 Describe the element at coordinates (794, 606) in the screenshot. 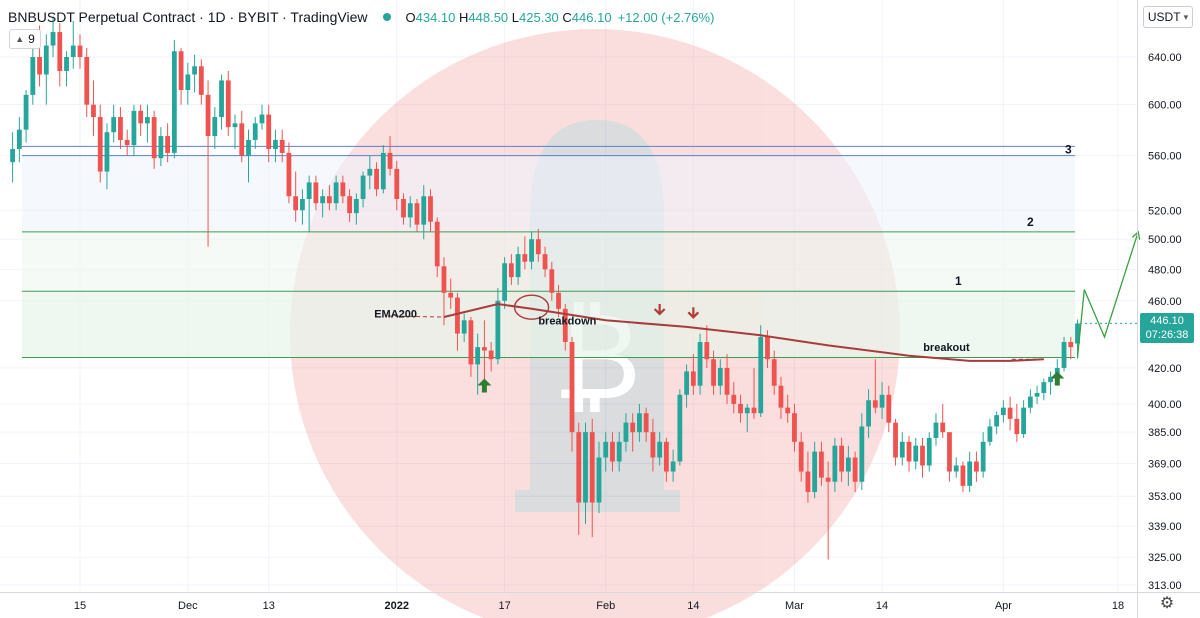

I see `time-tick-label: Mar` at that location.